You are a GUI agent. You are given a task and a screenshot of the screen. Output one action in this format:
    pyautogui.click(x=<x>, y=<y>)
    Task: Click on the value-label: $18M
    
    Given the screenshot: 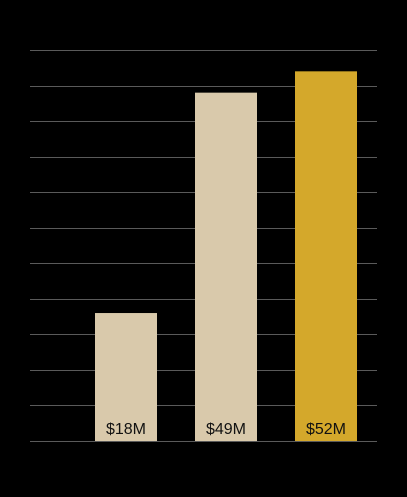 What is the action you would take?
    pyautogui.click(x=126, y=429)
    